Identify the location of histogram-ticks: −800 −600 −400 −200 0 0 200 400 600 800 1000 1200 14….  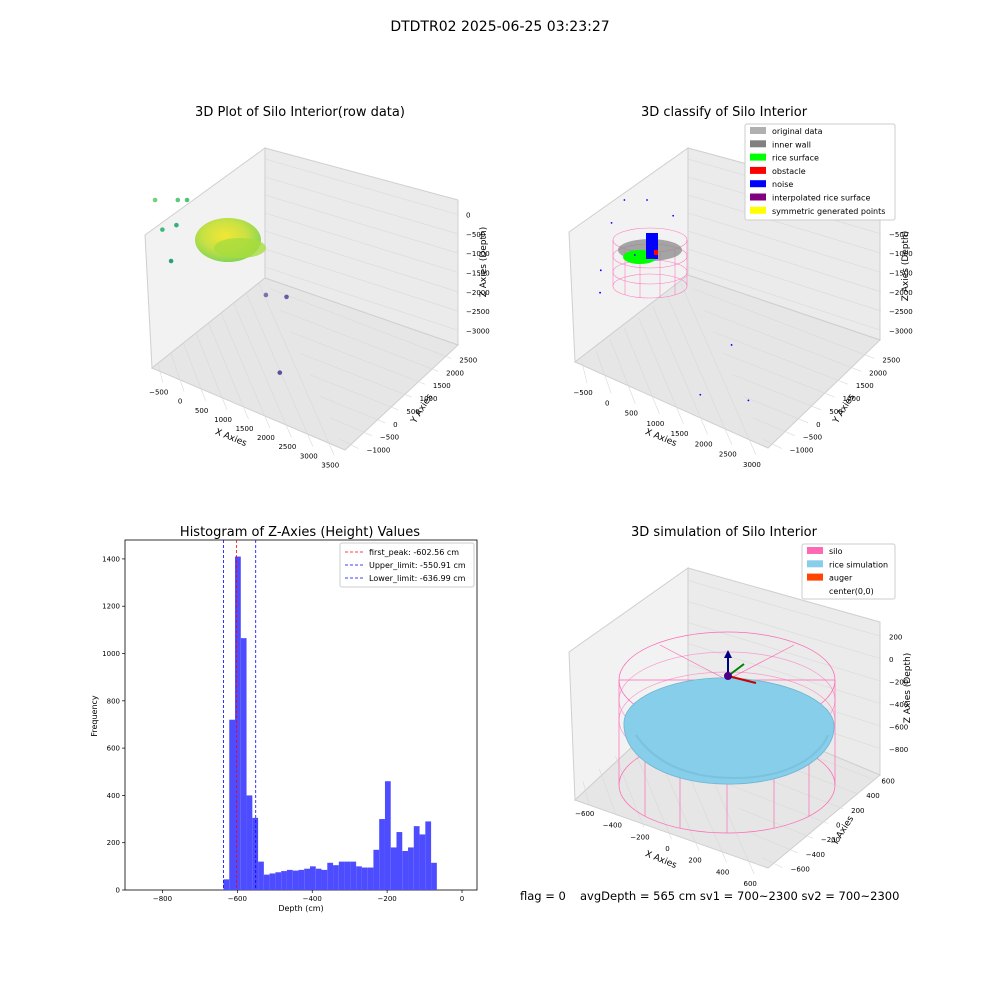
(283, 729).